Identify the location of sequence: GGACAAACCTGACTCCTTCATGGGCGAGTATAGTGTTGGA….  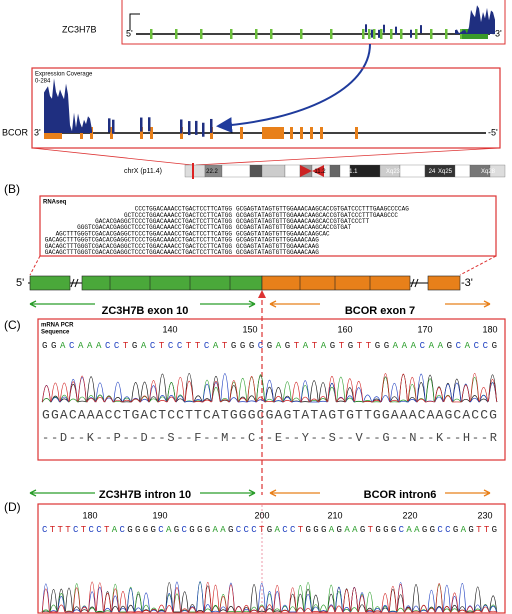
(269, 414).